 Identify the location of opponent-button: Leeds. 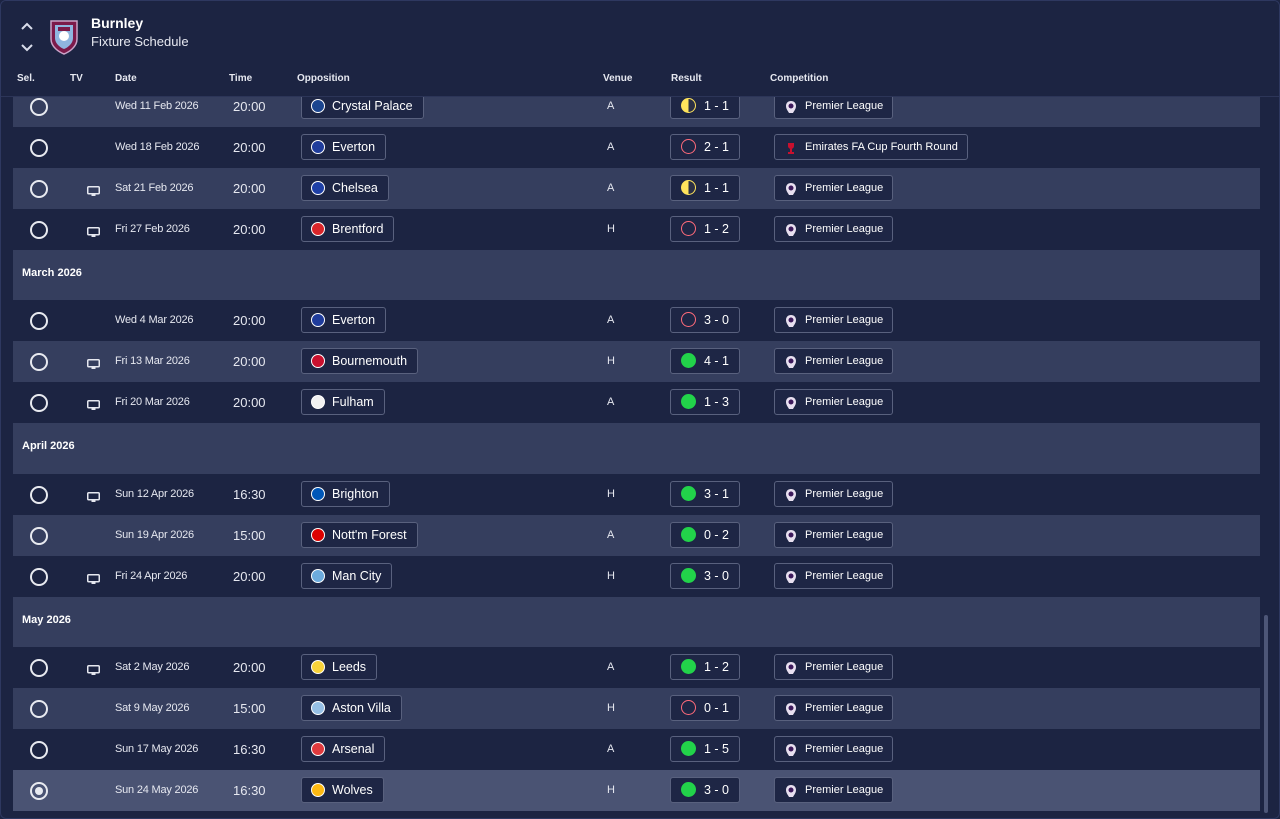
(339, 667).